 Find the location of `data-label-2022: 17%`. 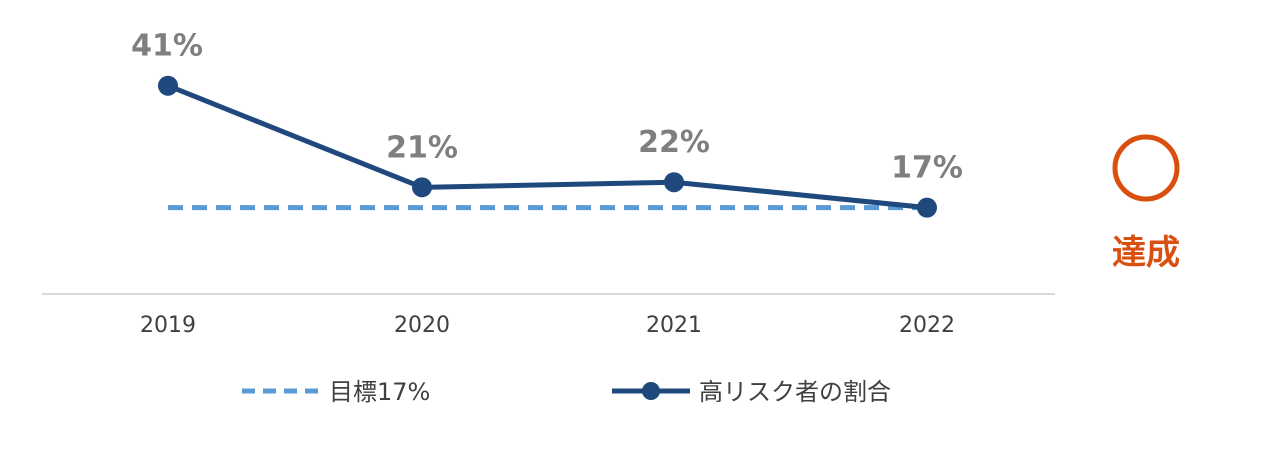

data-label-2022: 17% is located at coordinates (927, 168).